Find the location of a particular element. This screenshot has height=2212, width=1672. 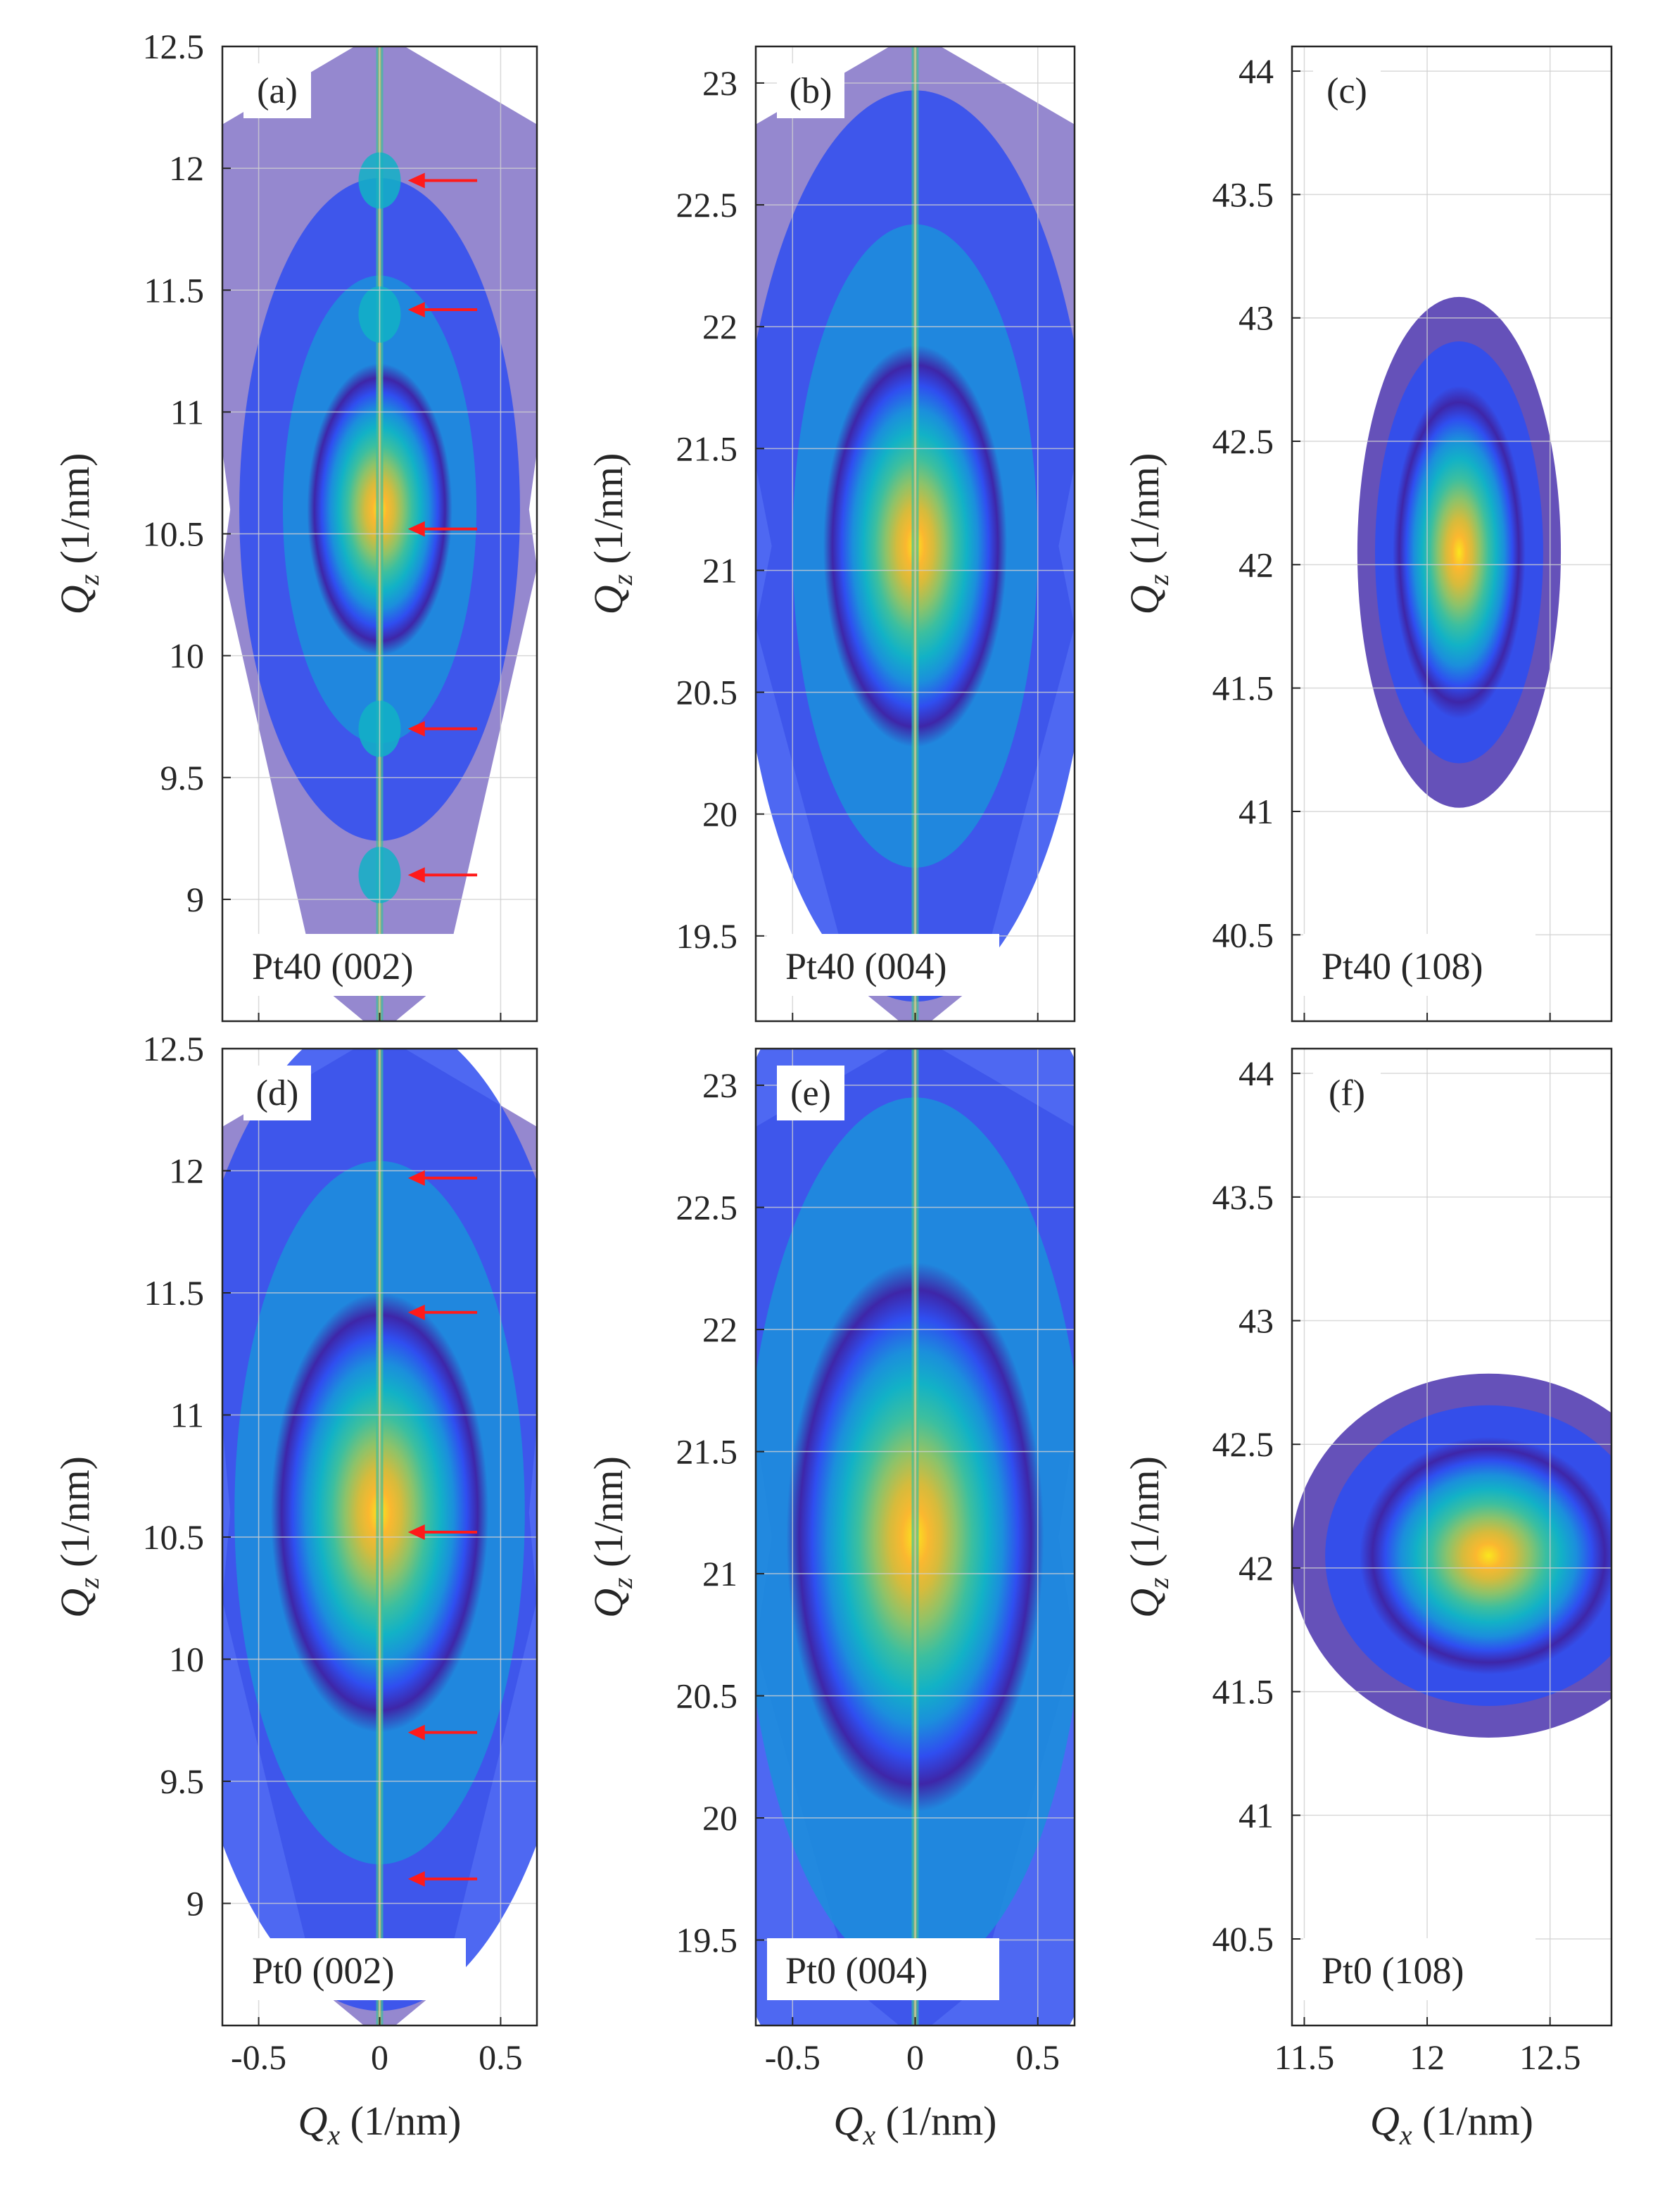

ytick-label-c-0: 40.5 is located at coordinates (1243, 935).